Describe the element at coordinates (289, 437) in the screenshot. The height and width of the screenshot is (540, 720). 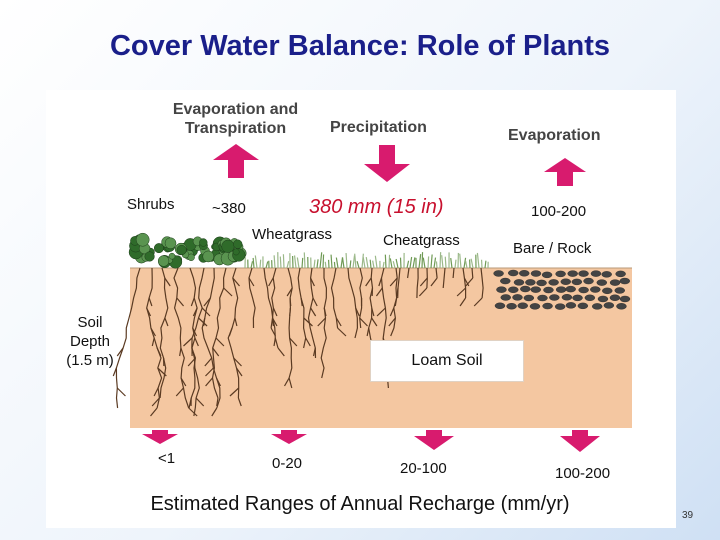
I see `recharge-arrow-wheatgrass` at that location.